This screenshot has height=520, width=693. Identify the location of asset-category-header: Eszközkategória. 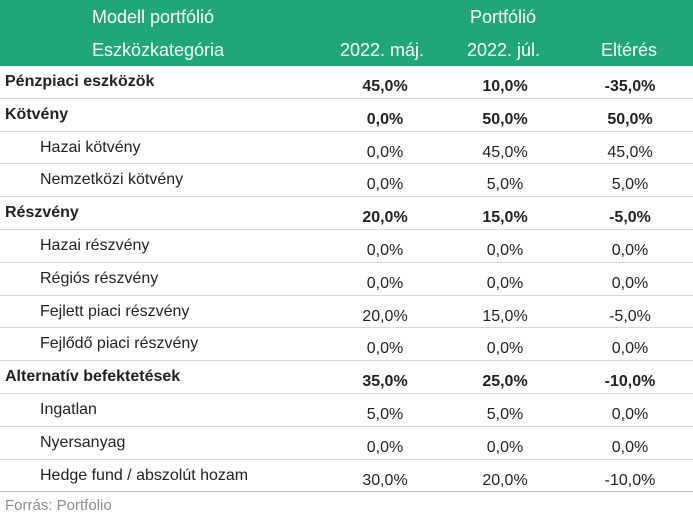
(158, 50).